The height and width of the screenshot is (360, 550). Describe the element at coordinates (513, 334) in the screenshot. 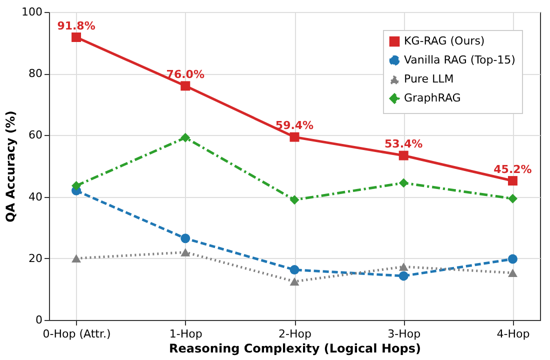

I see `x-tick-label: 4-Hop` at that location.